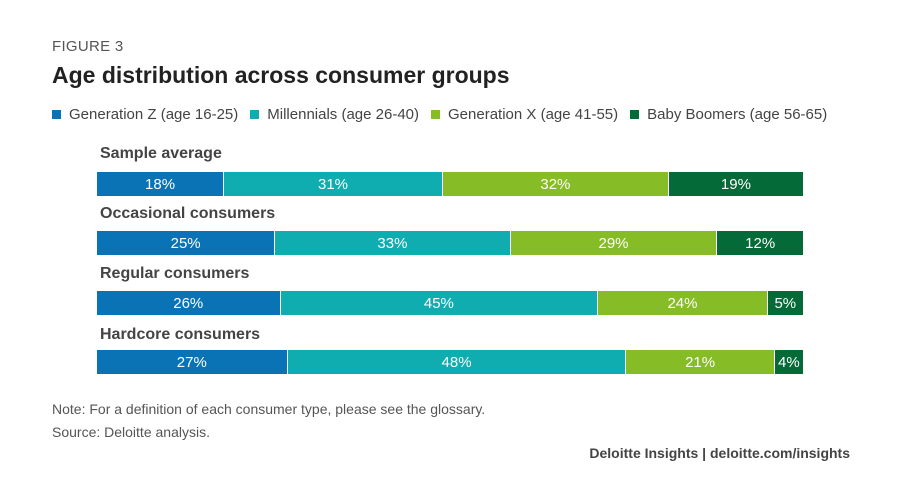 The image size is (900, 502). I want to click on bar-row-occasional-consumers: 25% 33% 29% 12%, so click(450, 243).